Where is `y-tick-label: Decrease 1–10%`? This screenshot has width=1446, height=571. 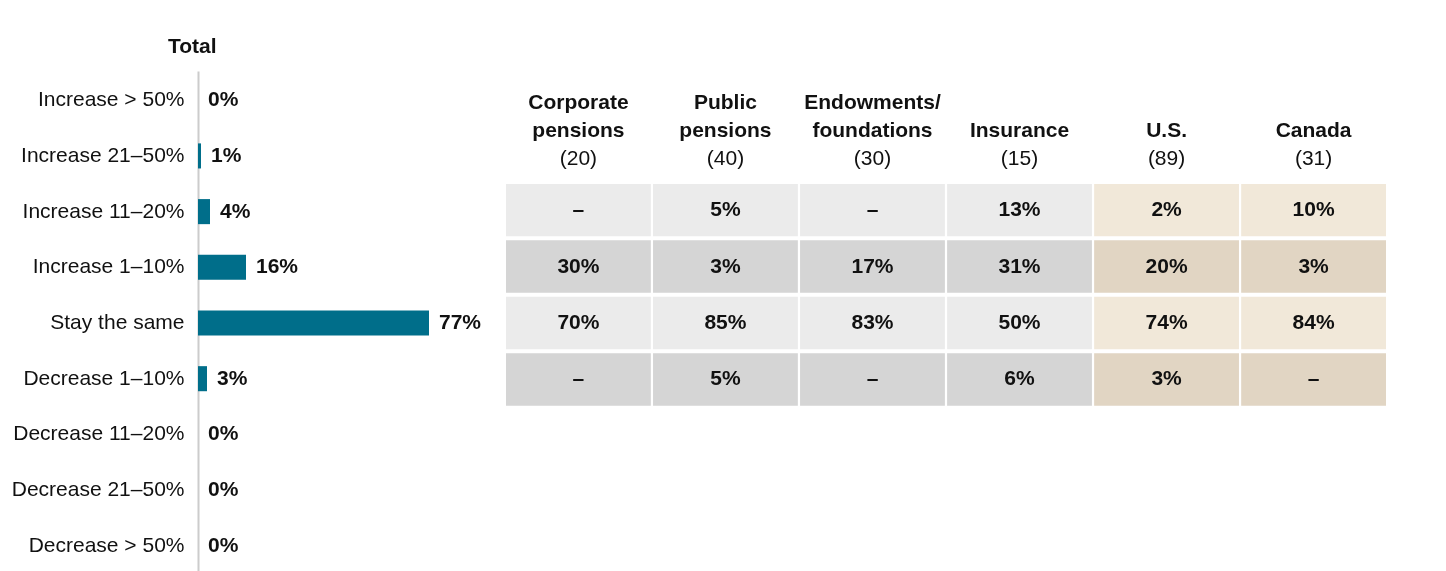
y-tick-label: Decrease 1–10% is located at coordinates (104, 377).